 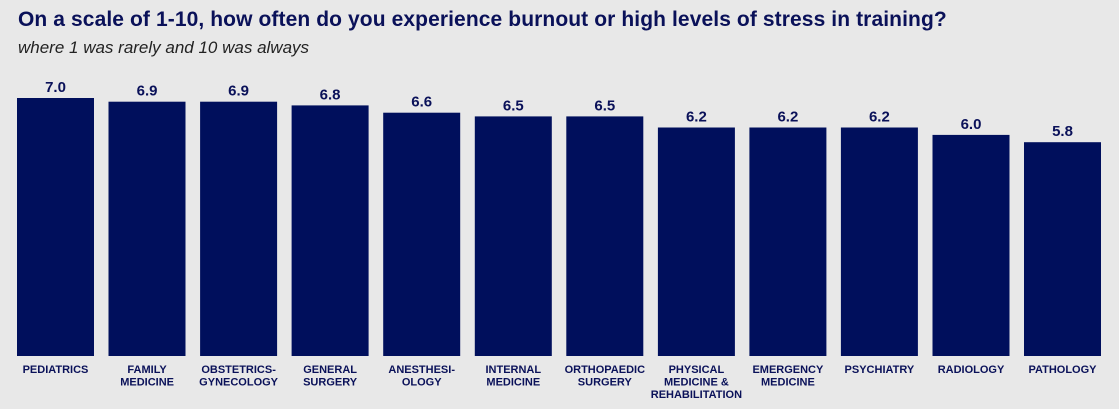 I want to click on category-label: RADIOLOGY, so click(x=971, y=370).